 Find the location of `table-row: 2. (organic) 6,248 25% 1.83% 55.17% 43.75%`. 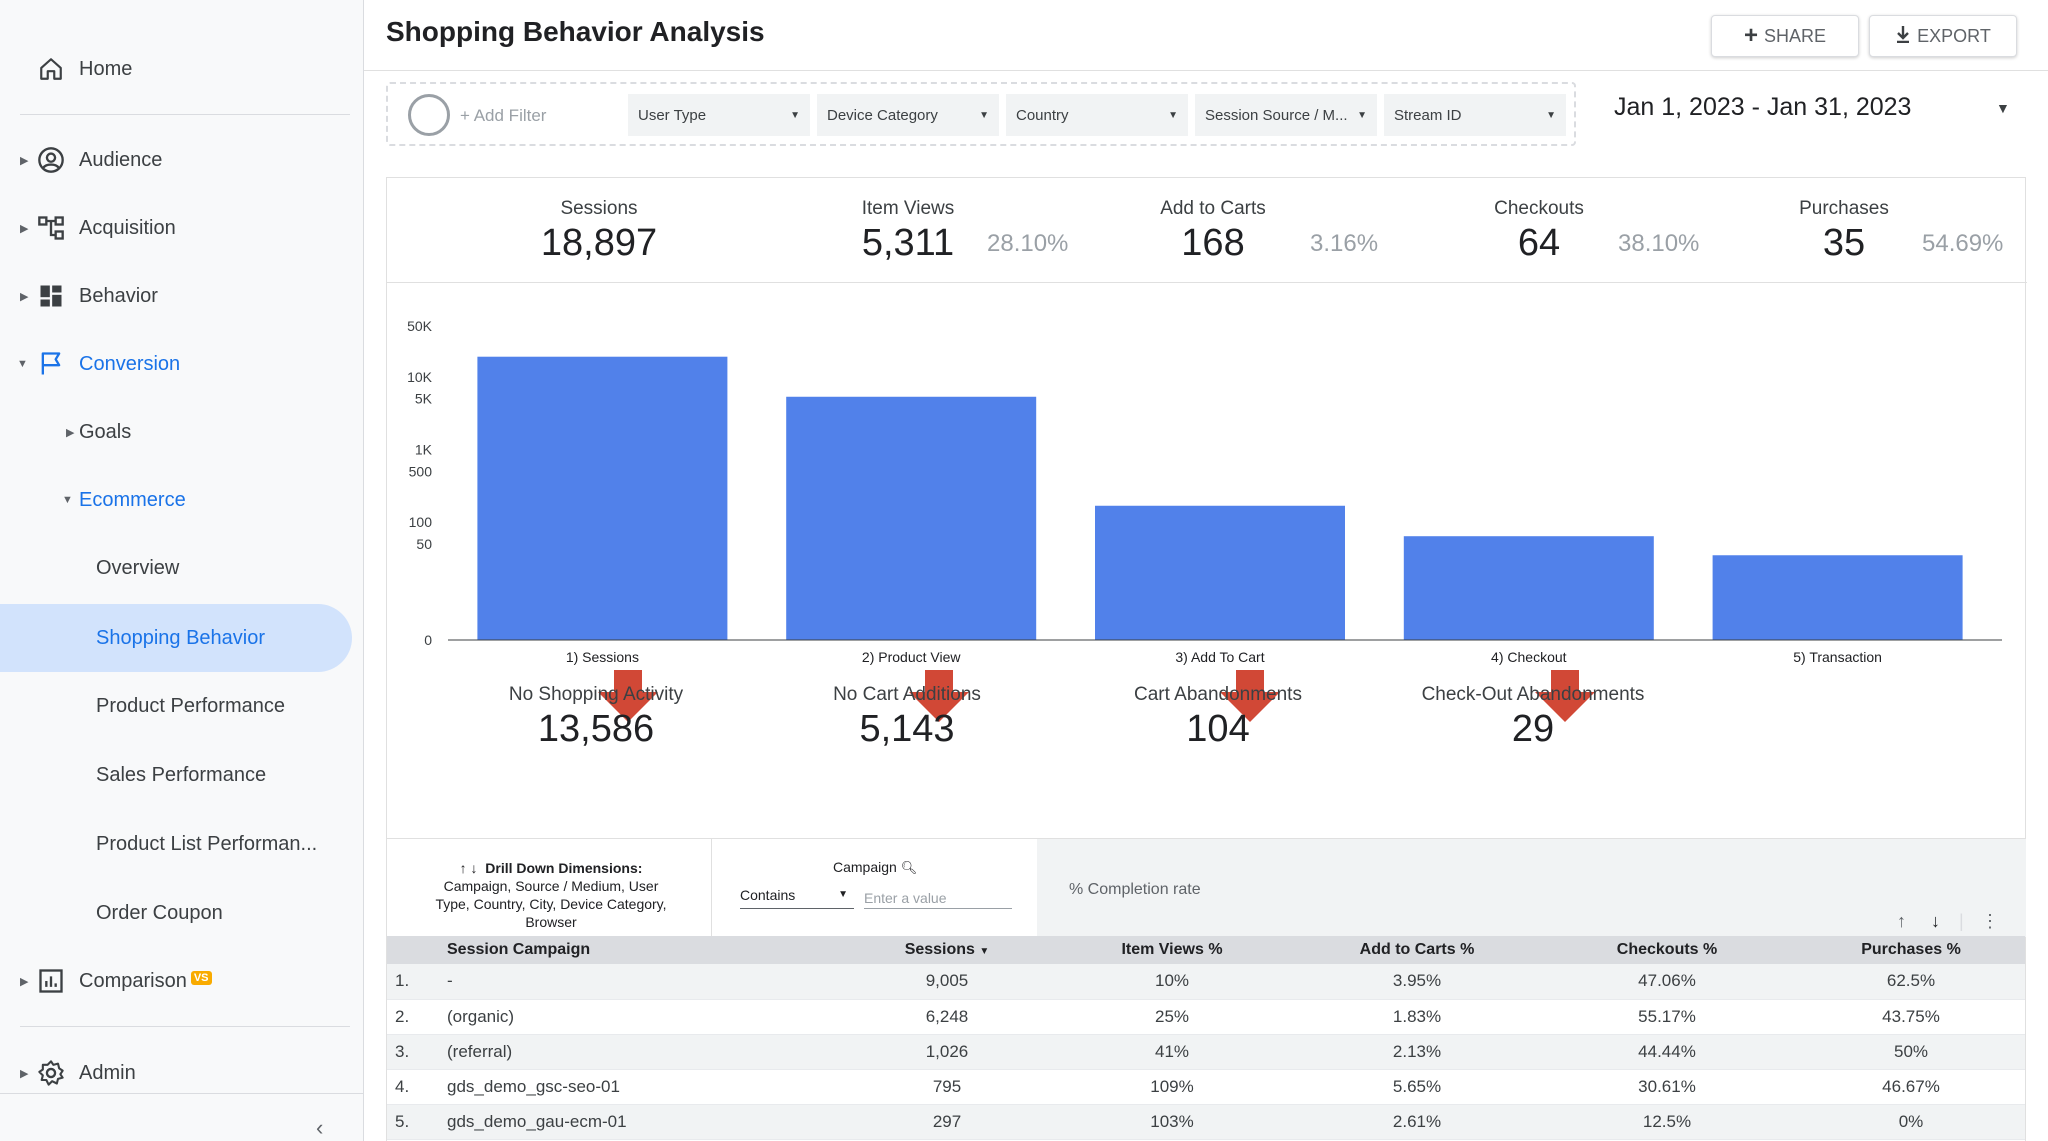

table-row: 2. (organic) 6,248 25% 1.83% 55.17% 43.75% is located at coordinates (1206, 1017).